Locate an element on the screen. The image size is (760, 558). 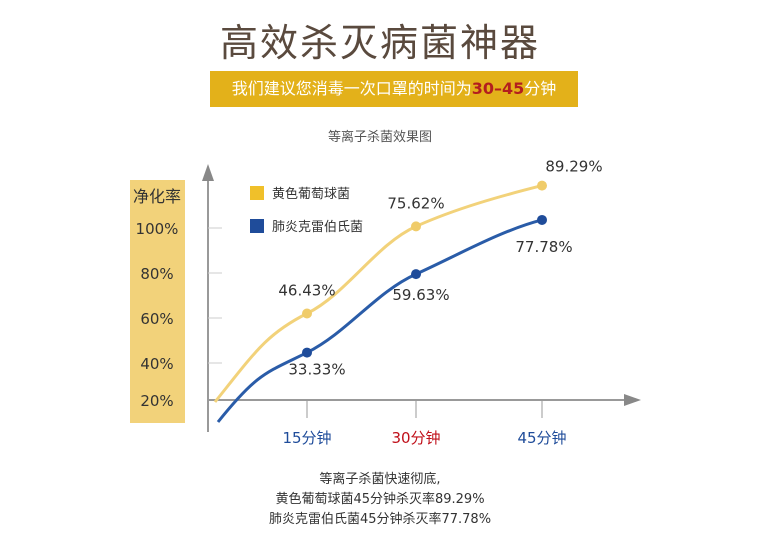
ylabel-panel is located at coordinates (157, 301).